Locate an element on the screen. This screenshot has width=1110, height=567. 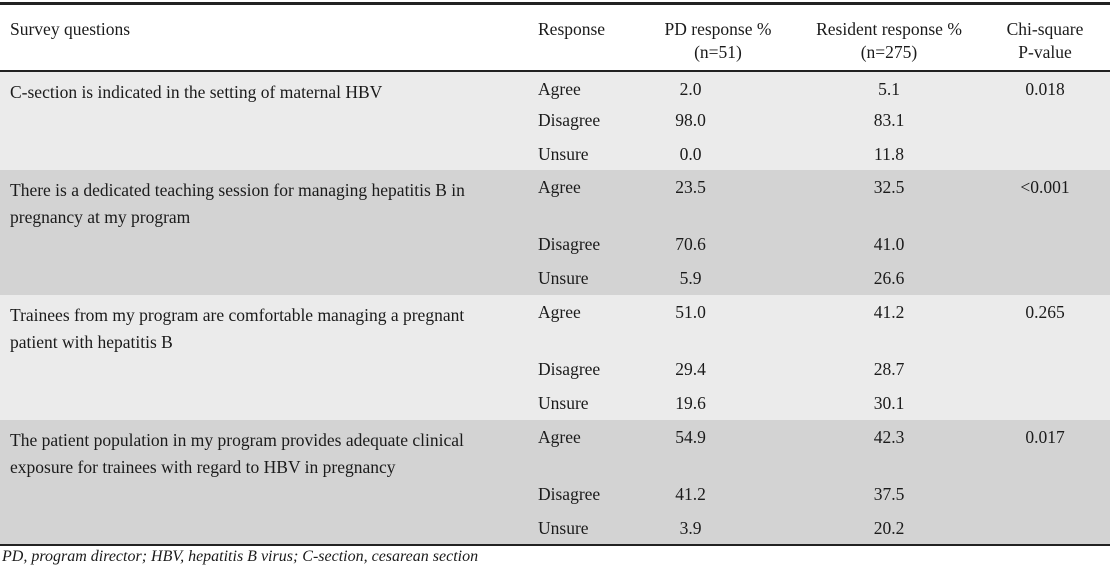
col-header-chi-square: Chi-square P-value is located at coordinates (1045, 37).